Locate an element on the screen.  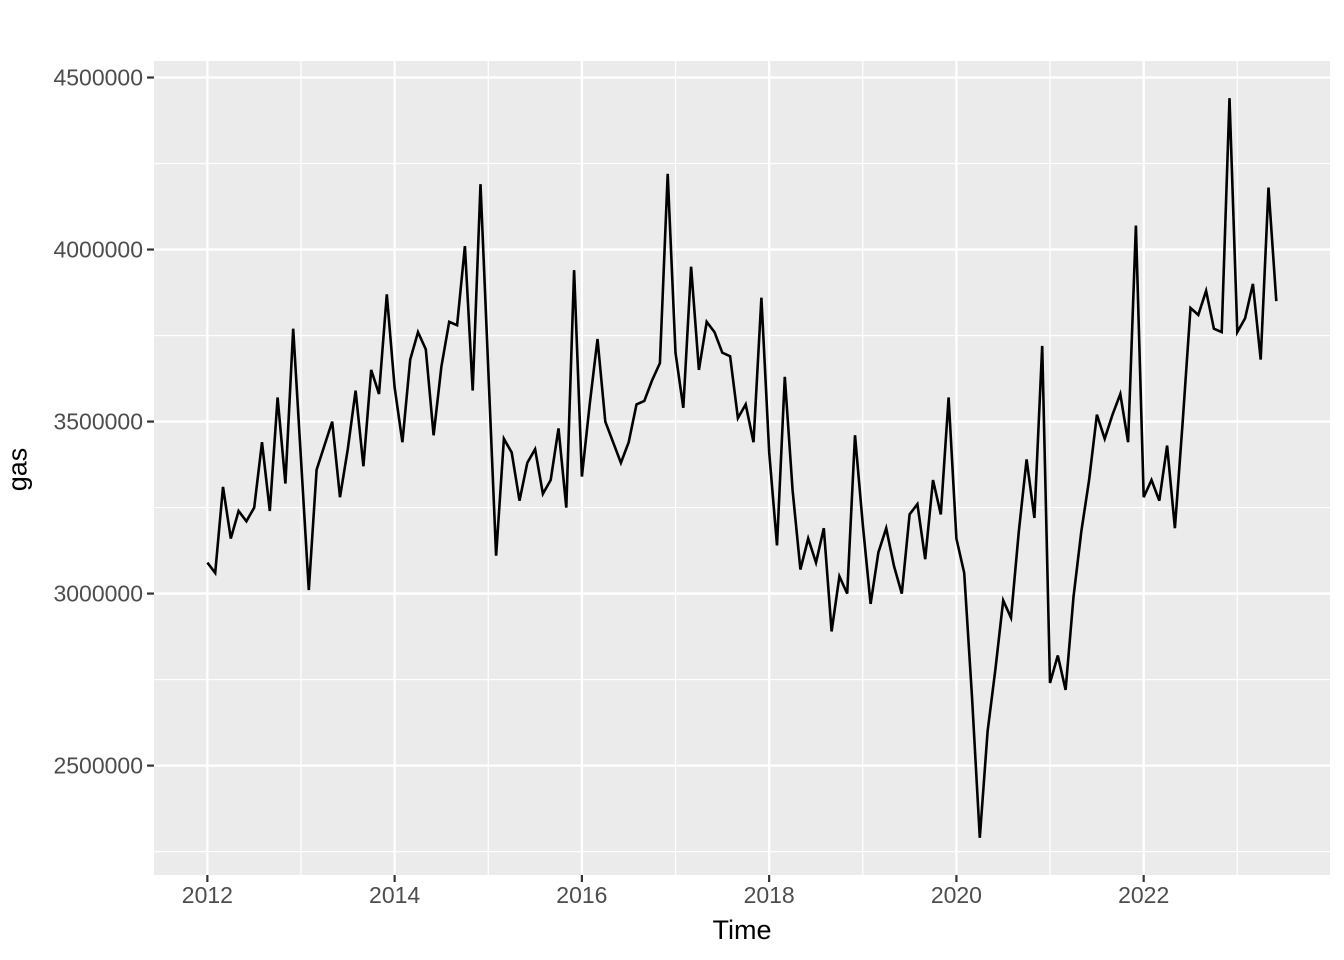
x-tick-label: 2020 is located at coordinates (956, 895).